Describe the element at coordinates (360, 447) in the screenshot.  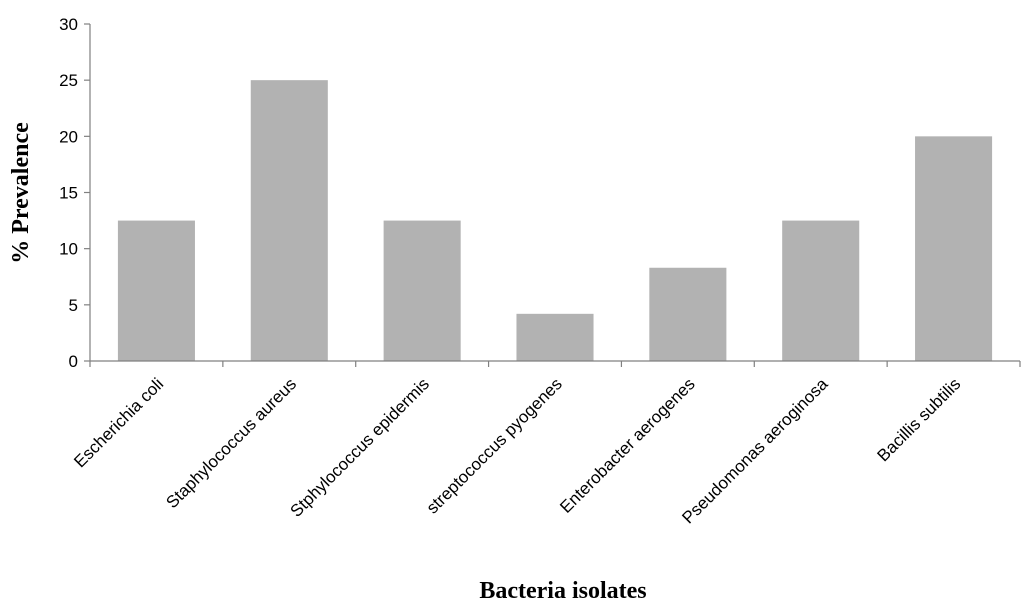
I see `x-category-label: Stphylococcus epidermis` at that location.